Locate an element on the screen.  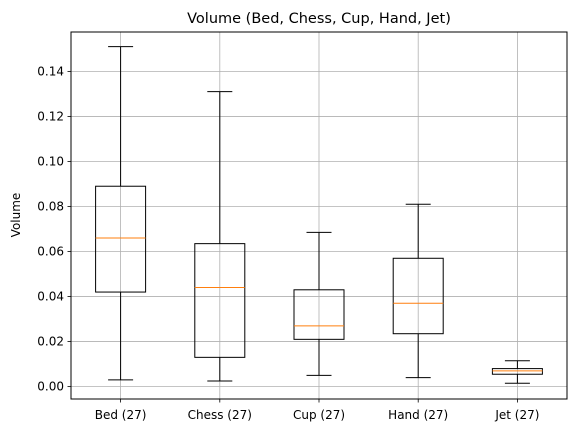
y-tick-label: 0.06 is located at coordinates (50, 252).